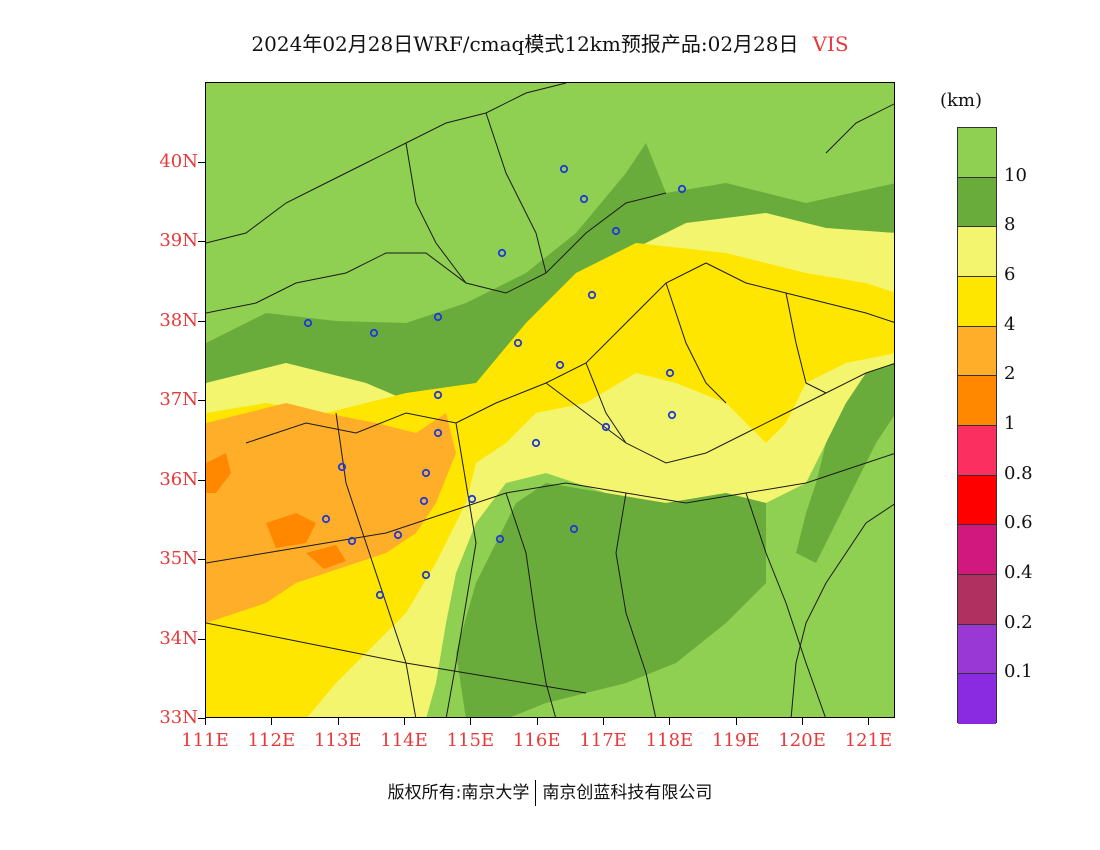  What do you see at coordinates (1018, 523) in the screenshot?
I see `legend-label: 0.6` at bounding box center [1018, 523].